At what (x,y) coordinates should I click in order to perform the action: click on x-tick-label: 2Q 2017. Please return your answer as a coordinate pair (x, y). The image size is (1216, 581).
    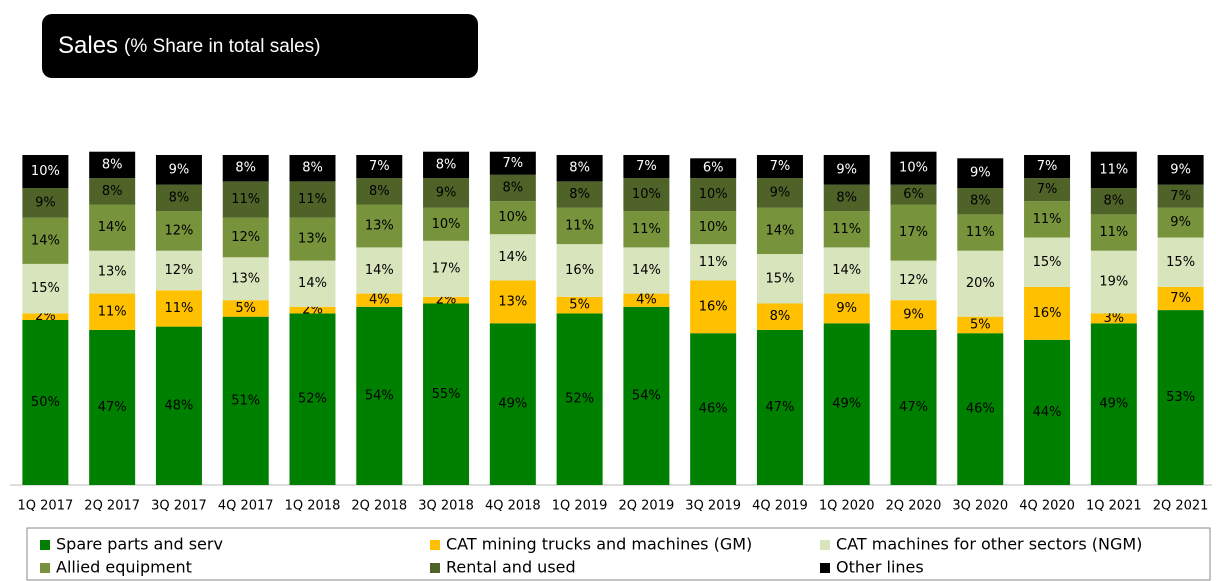
    Looking at the image, I should click on (112, 506).